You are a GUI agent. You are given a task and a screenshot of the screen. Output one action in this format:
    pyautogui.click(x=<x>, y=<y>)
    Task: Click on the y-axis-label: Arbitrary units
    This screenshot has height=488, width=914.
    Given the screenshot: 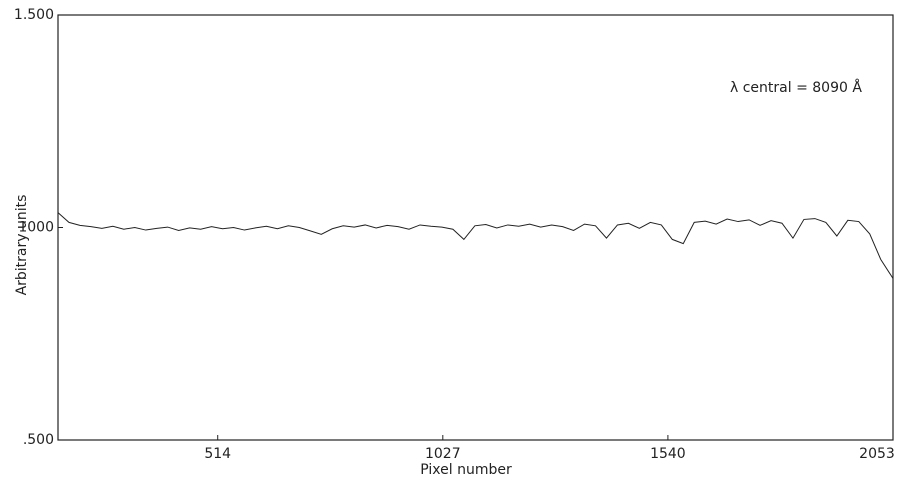 What is the action you would take?
    pyautogui.click(x=22, y=245)
    